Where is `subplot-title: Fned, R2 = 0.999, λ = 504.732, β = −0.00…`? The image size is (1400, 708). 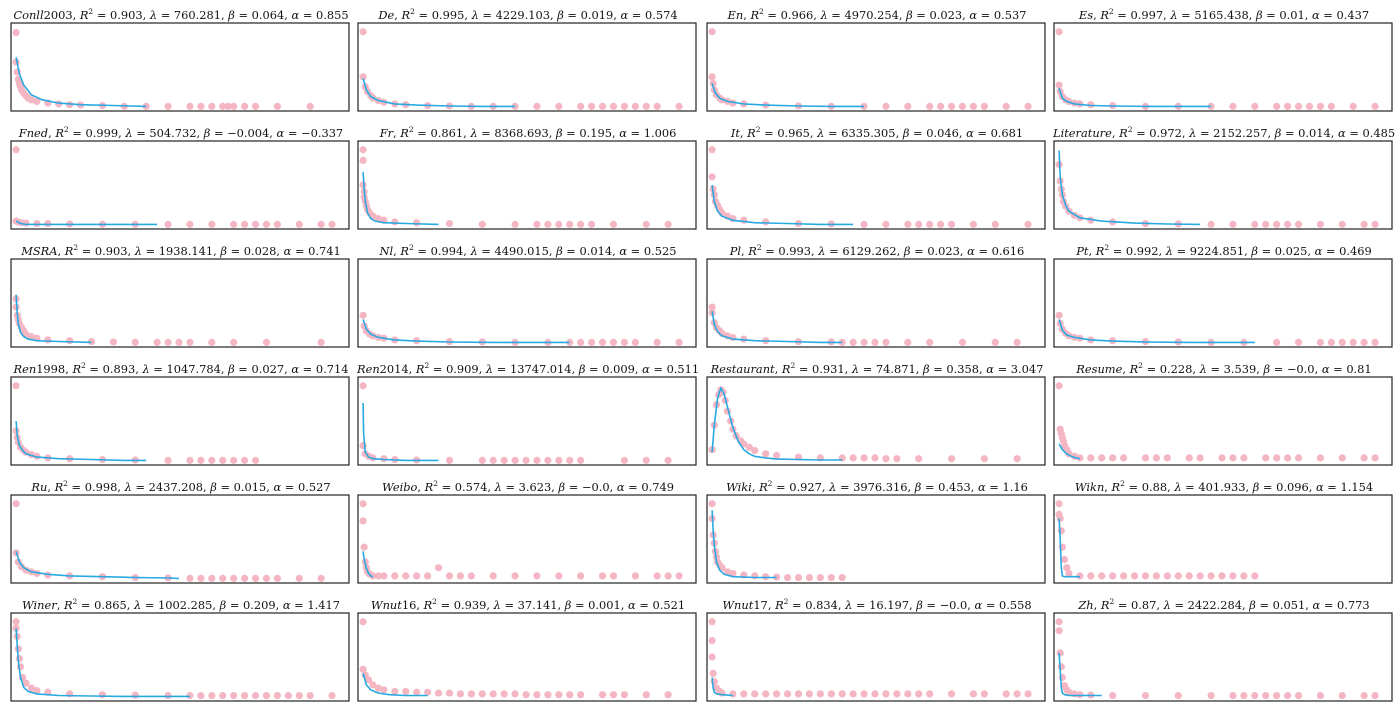
subplot-title: Fned, R2 = 0.999, λ = 504.732, β = −0.00… is located at coordinates (181, 130).